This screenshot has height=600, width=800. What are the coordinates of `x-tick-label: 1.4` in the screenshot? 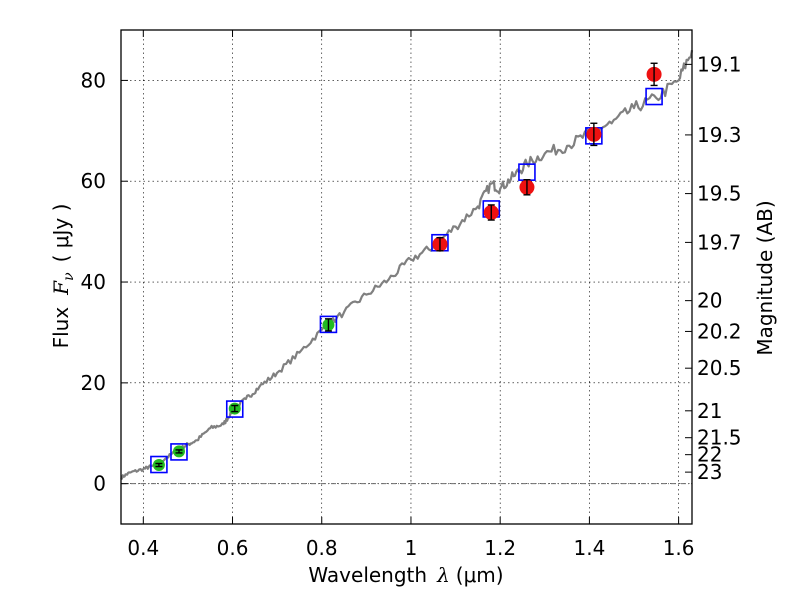 It's located at (589, 548).